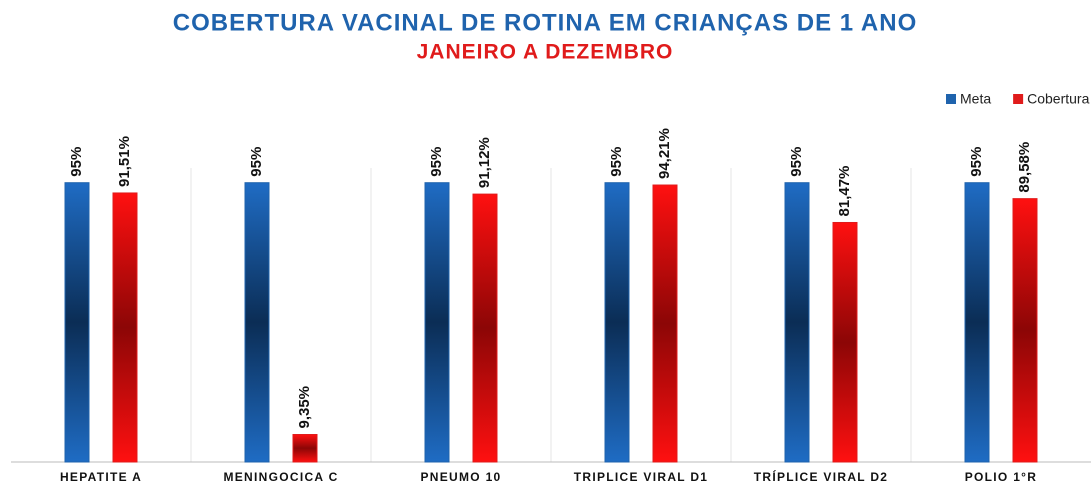 The image size is (1091, 489). What do you see at coordinates (304, 407) in the screenshot?
I see `value-label: 9,35%` at bounding box center [304, 407].